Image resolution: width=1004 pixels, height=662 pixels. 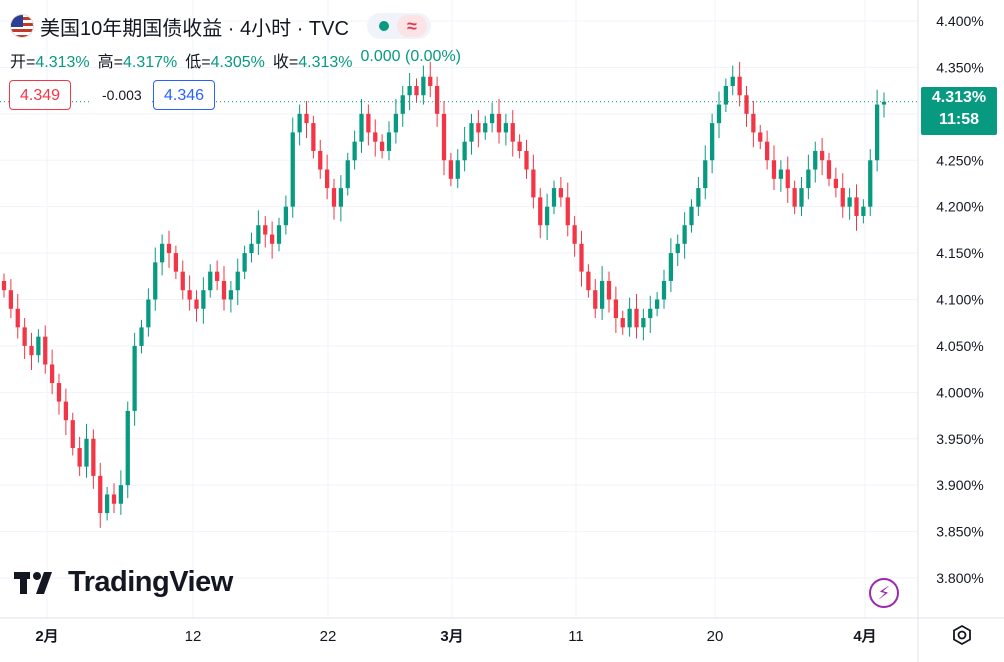 What do you see at coordinates (959, 300) in the screenshot?
I see `y-tick-label: 4.100%` at bounding box center [959, 300].